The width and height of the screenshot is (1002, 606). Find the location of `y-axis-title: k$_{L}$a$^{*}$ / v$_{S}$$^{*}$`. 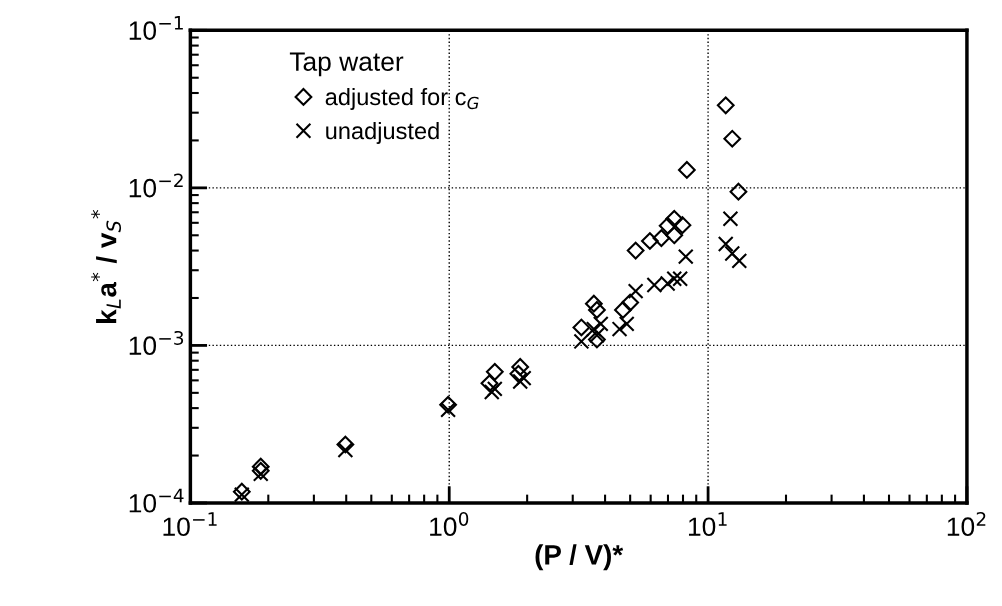

y-axis-title: k$_{L}$a$^{*}$ / v$_{S}$$^{*}$ is located at coordinates (106, 266).